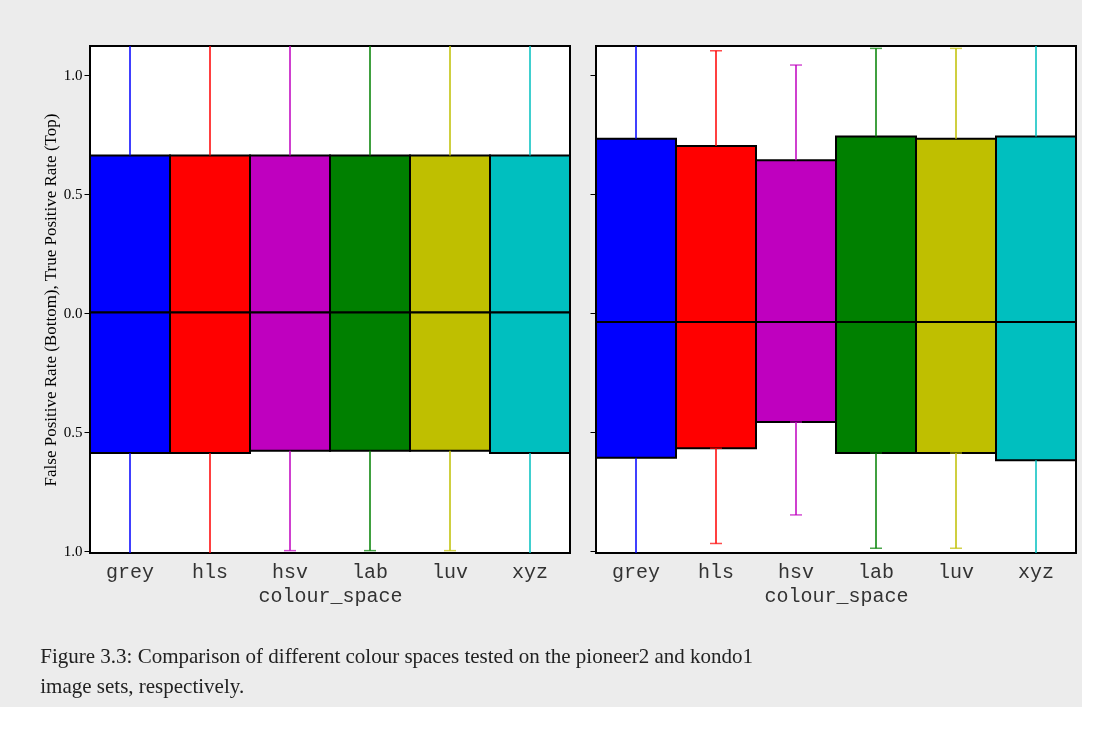 The height and width of the screenshot is (747, 1107). Describe the element at coordinates (50, 300) in the screenshot. I see `y-axis-title: False Positive Rate (Bottom), True Positive Rate (Top)` at that location.